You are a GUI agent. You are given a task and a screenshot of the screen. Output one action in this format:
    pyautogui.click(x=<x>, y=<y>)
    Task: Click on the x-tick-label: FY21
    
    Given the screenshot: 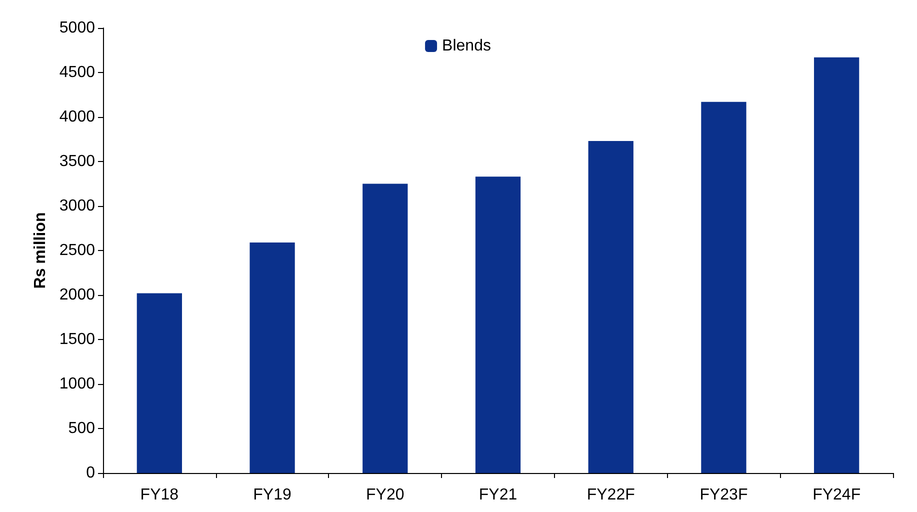 What is the action you would take?
    pyautogui.click(x=498, y=495)
    